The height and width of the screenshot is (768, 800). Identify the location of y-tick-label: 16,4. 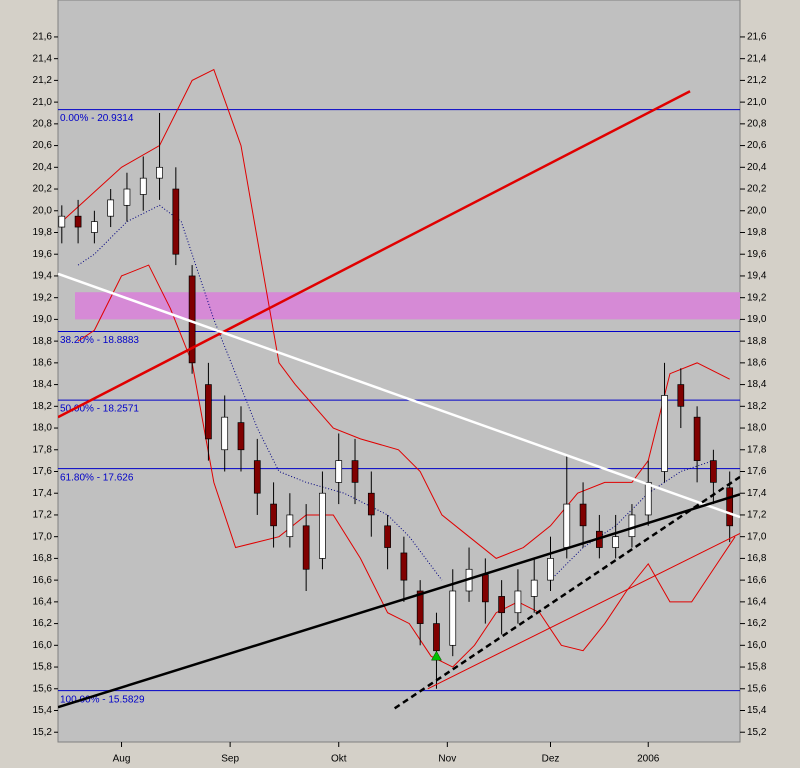
(43, 601).